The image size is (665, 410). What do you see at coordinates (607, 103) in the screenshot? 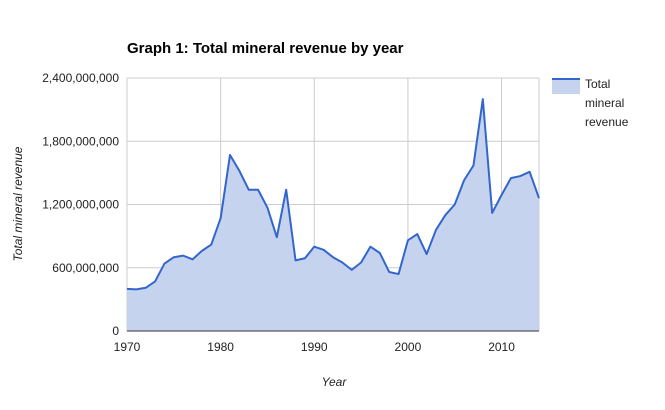
I see `legend-label: Total mineral revenue` at bounding box center [607, 103].